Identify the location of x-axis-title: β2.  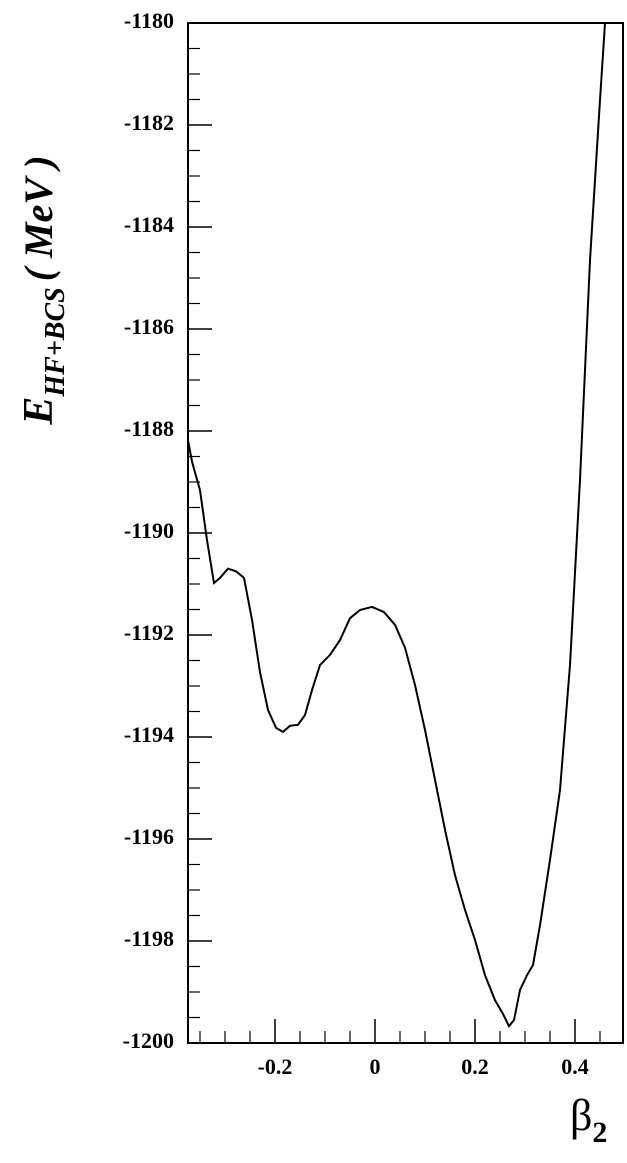
(588, 1120).